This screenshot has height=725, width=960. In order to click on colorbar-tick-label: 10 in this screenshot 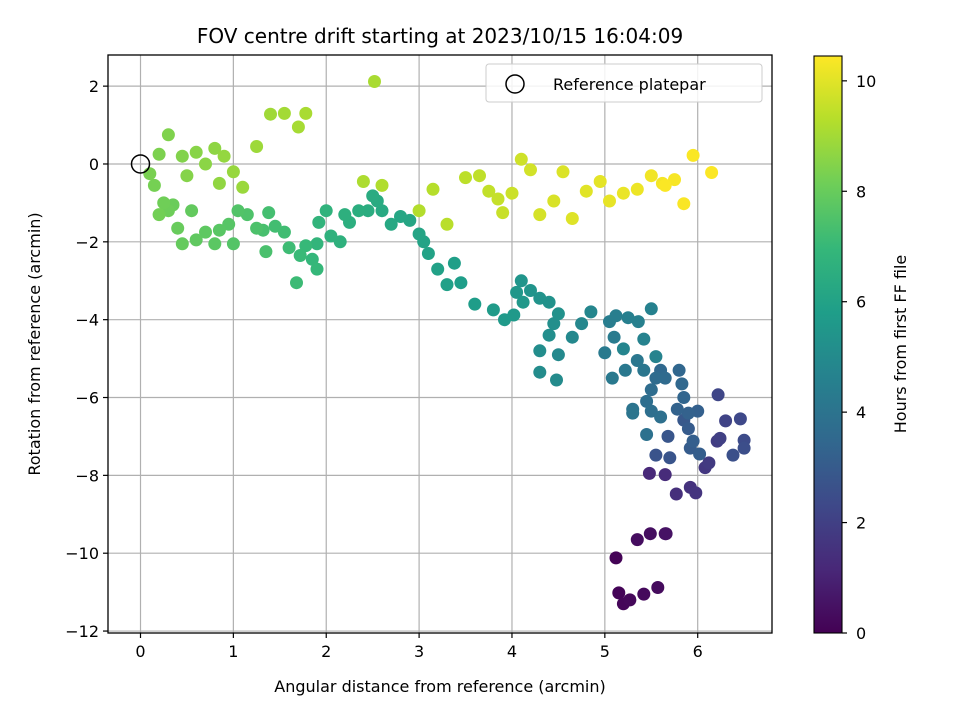, I will do `click(866, 81)`.